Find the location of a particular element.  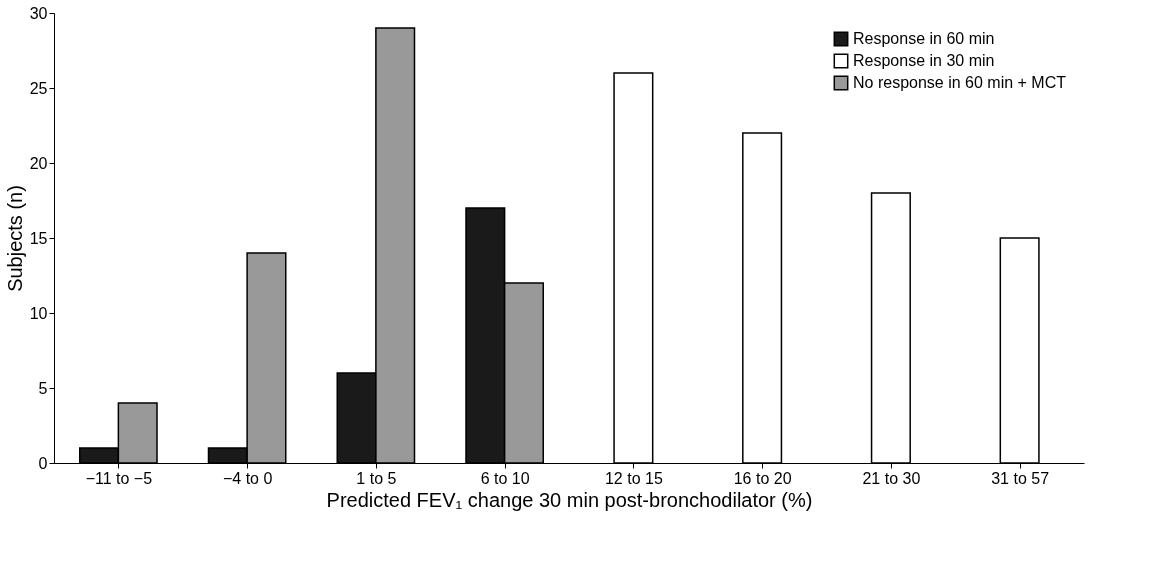

y-tick-label: 30 is located at coordinates (38, 13).